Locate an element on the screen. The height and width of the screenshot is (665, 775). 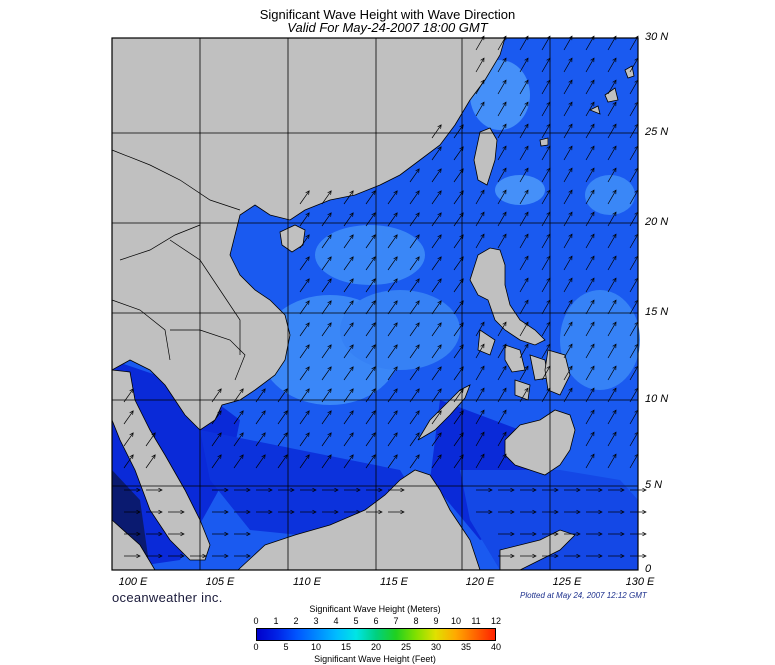
land-ryukyu is located at coordinates (587, 106).